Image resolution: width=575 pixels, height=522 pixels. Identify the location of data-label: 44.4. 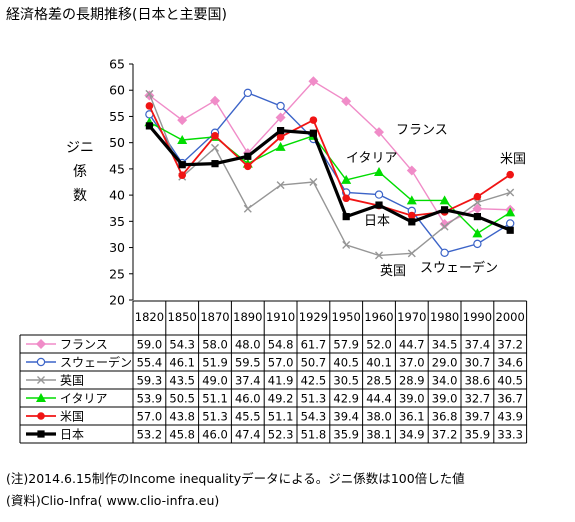
(379, 399).